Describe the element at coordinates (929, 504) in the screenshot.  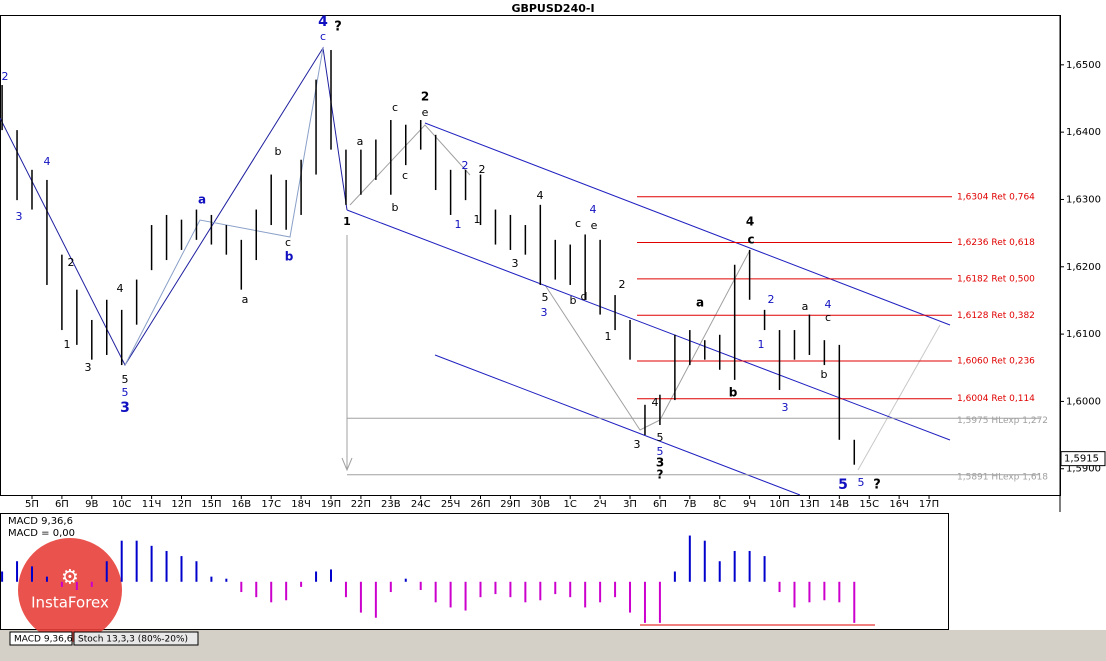
I see `x-tick-label: 17П` at that location.